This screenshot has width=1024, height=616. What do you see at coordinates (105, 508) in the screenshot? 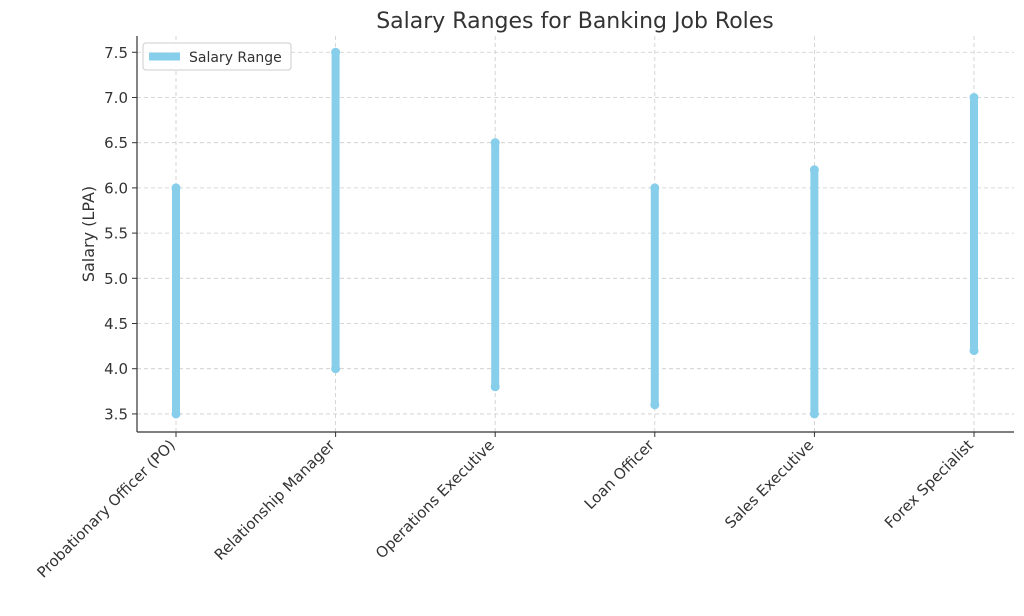
I see `x-tick-label: Probationary Officer (PO)` at bounding box center [105, 508].